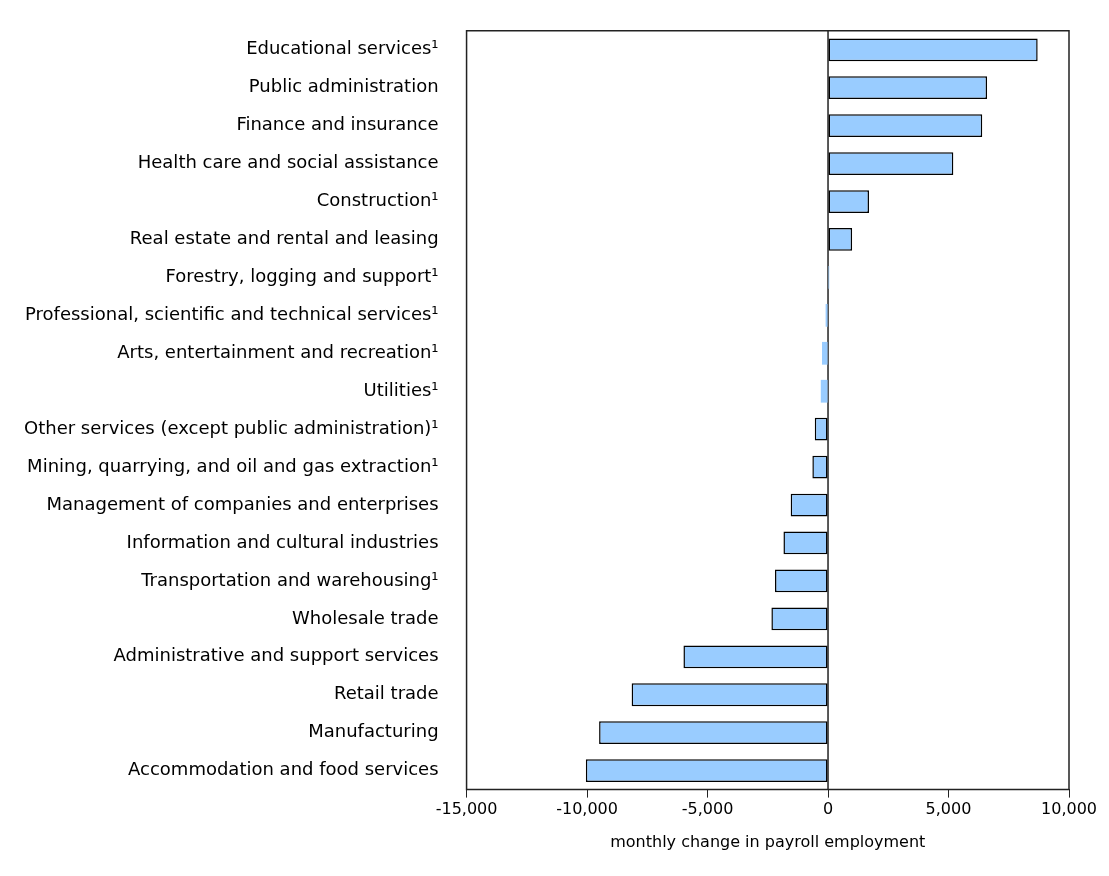 This screenshot has width=1109, height=876. Describe the element at coordinates (232, 314) in the screenshot. I see `y-tick-label: Professional, scientific and technical services¹` at that location.